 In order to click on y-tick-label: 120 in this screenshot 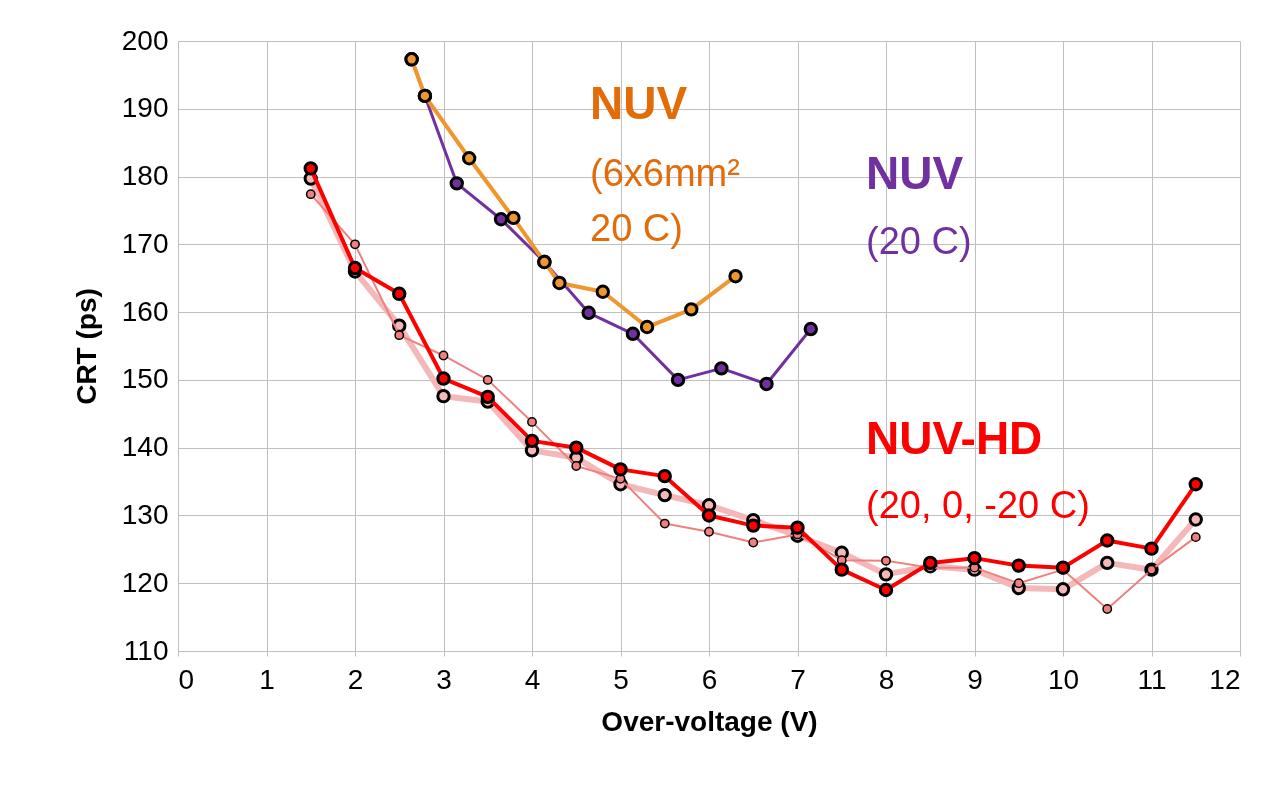, I will do `click(145, 582)`.